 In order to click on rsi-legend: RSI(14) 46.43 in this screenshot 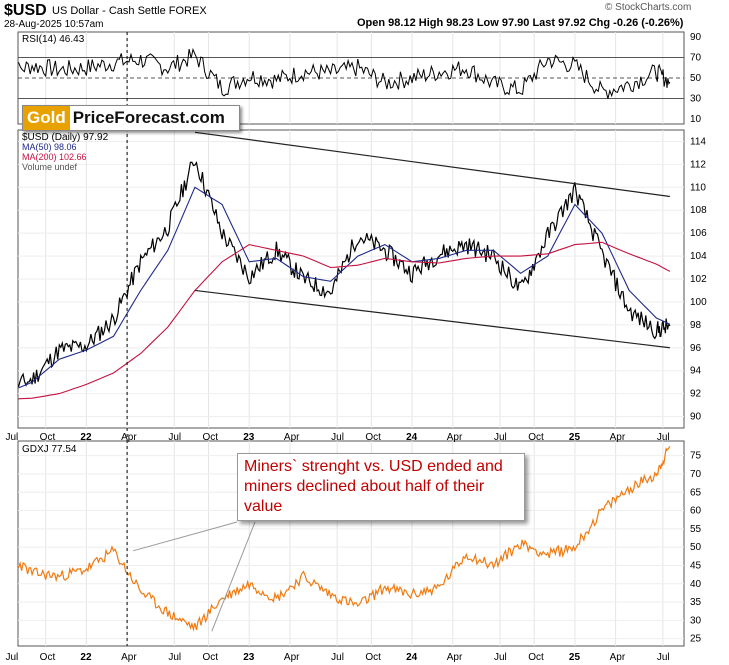, I will do `click(53, 39)`.